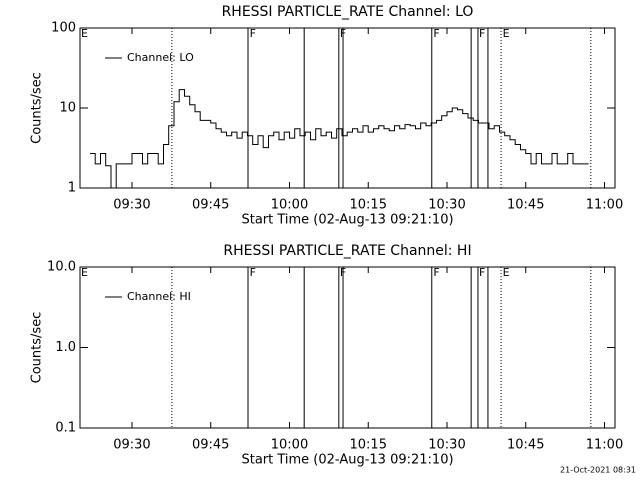  What do you see at coordinates (67, 108) in the screenshot?
I see `y-tick-label: 10` at bounding box center [67, 108].